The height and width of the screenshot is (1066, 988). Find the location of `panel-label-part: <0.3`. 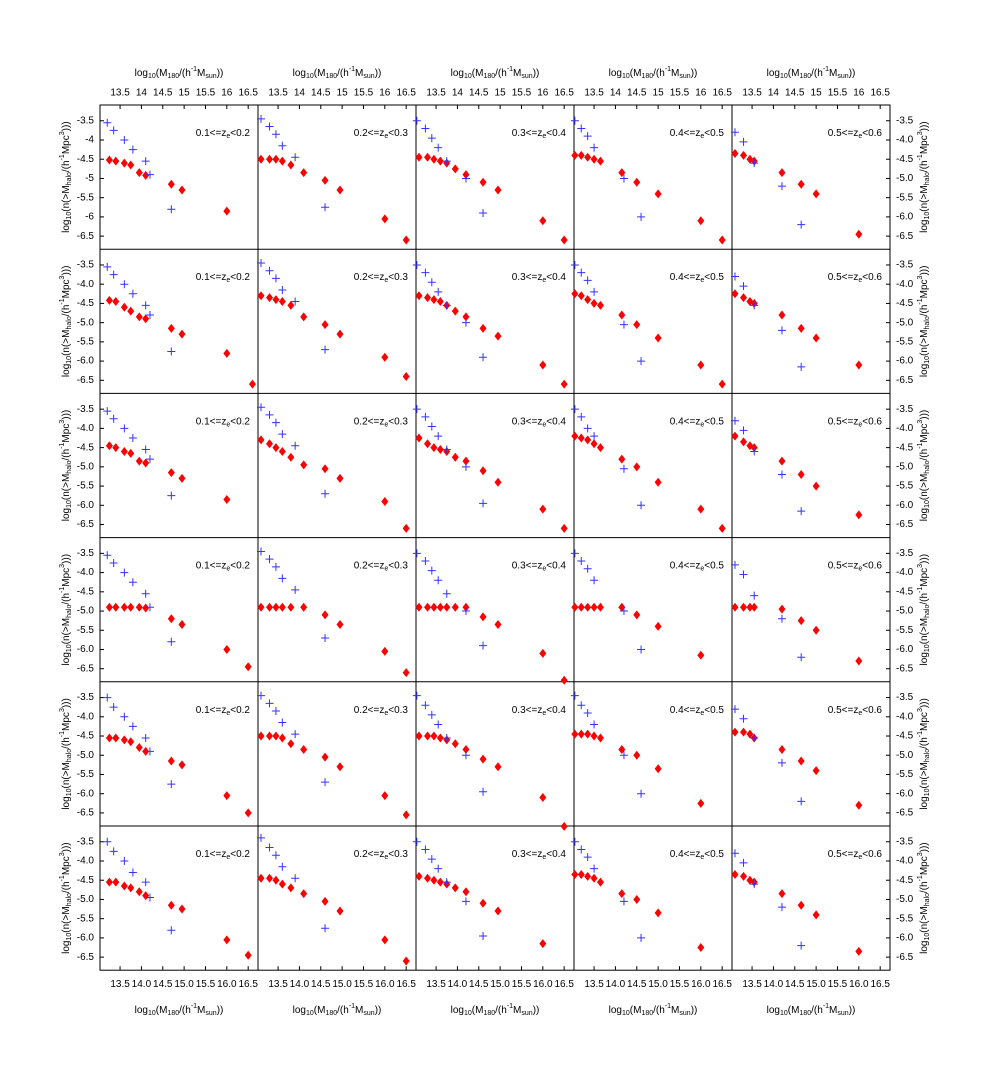

panel-label-part: <0.3 is located at coordinates (398, 277).